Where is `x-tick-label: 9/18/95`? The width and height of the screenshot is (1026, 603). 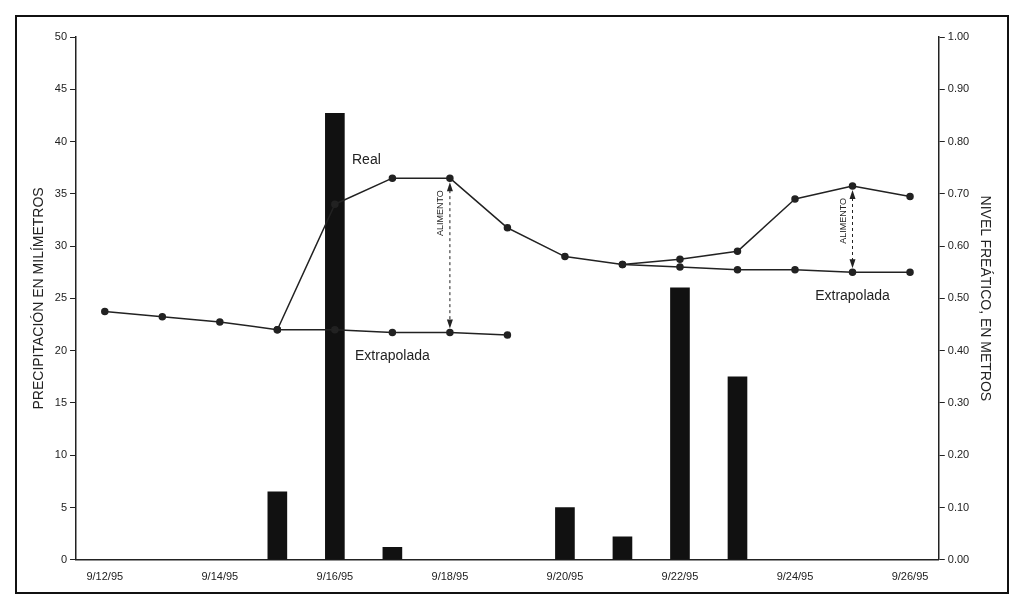 x-tick-label: 9/18/95 is located at coordinates (450, 576).